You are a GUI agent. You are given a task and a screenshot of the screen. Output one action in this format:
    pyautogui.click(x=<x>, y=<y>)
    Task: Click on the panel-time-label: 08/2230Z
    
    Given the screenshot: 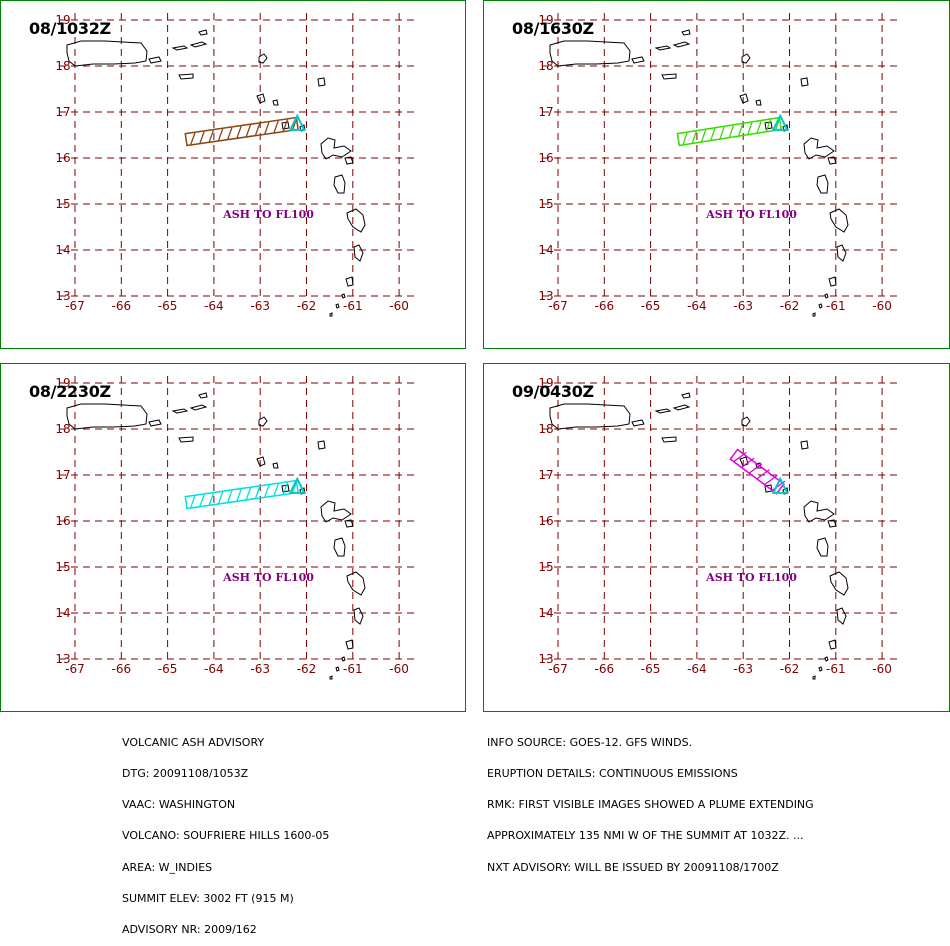 What is the action you would take?
    pyautogui.click(x=70, y=391)
    